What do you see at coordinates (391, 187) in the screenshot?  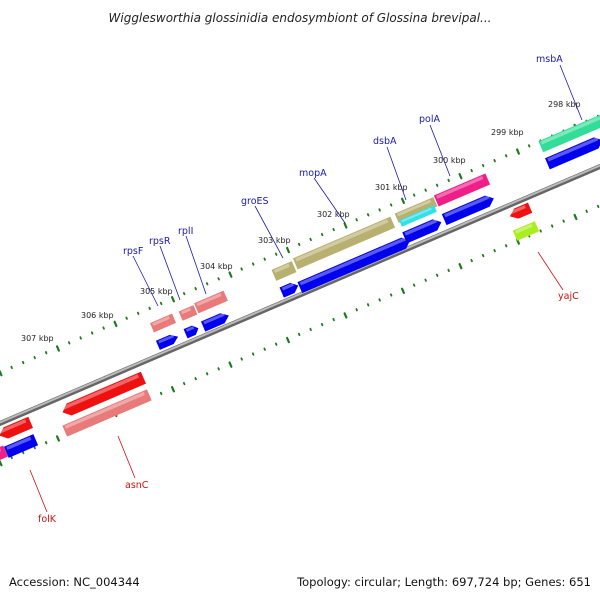 I see `kbp-label: 301 kbp` at bounding box center [391, 187].